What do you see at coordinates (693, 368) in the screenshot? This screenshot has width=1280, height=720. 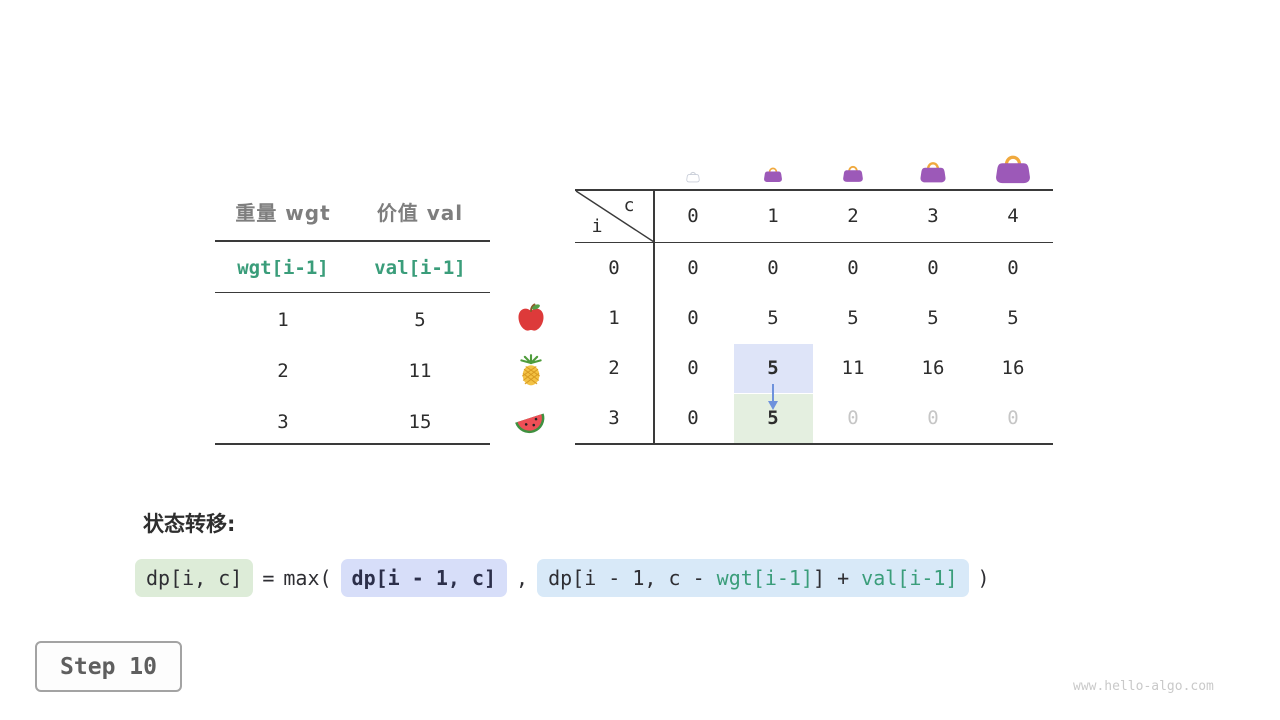 I see `dp-cell-r2-c0: 0` at bounding box center [693, 368].